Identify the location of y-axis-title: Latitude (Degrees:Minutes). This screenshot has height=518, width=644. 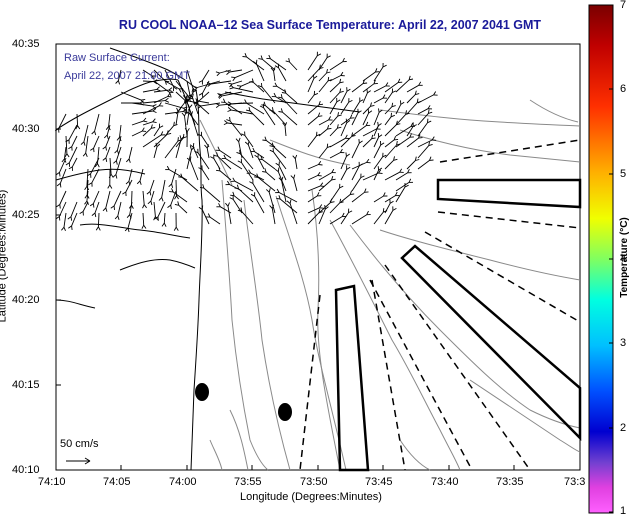
(4, 256).